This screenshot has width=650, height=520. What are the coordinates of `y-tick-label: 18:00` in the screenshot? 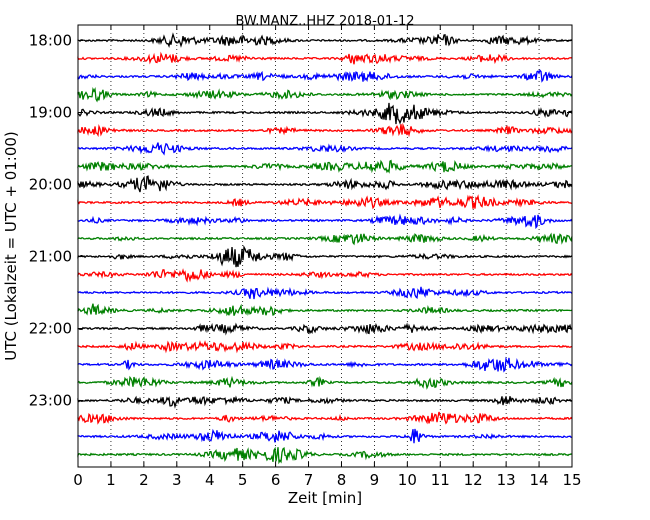 It's located at (50, 41).